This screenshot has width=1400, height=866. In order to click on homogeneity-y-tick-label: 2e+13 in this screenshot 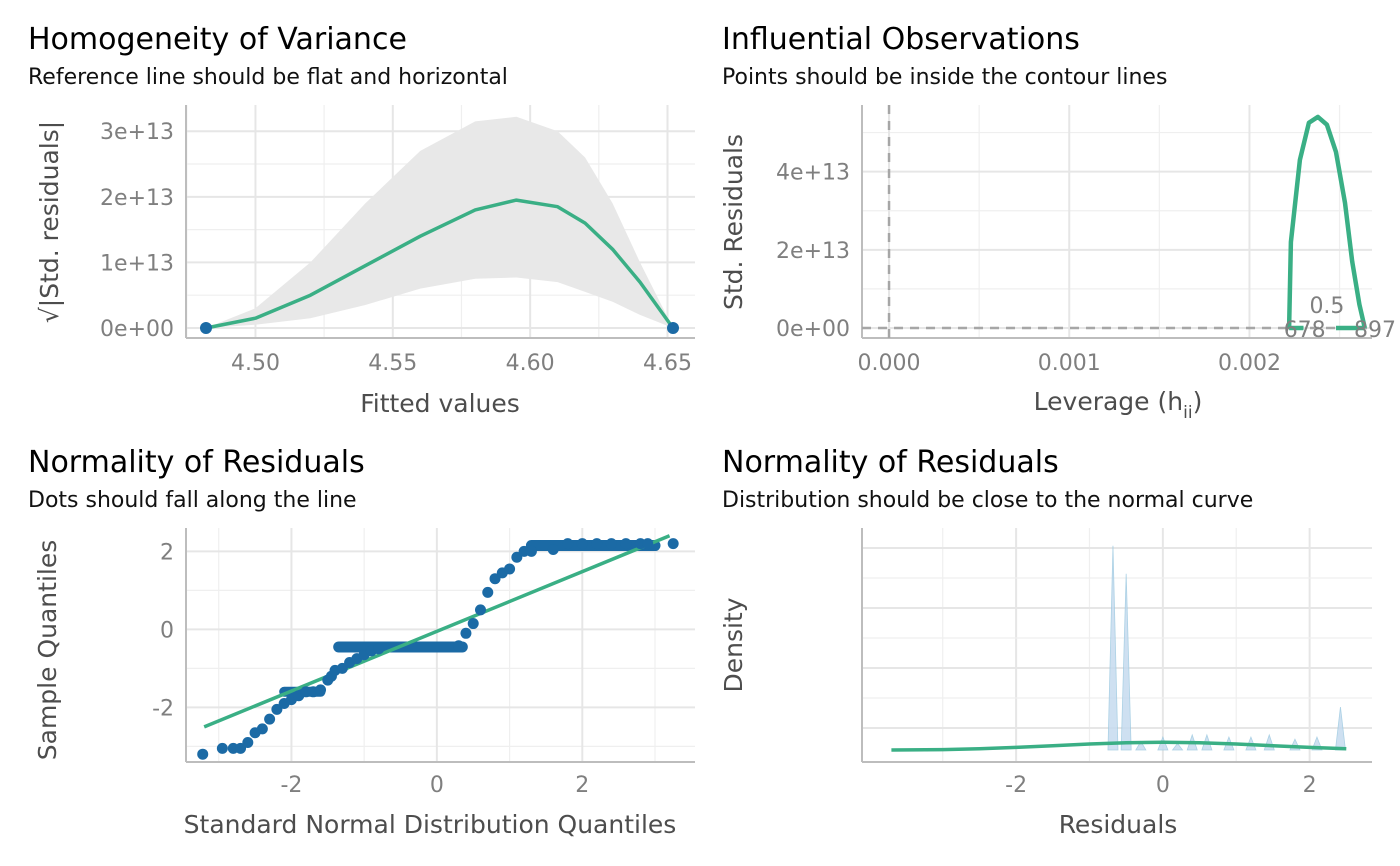, I will do `click(137, 198)`.